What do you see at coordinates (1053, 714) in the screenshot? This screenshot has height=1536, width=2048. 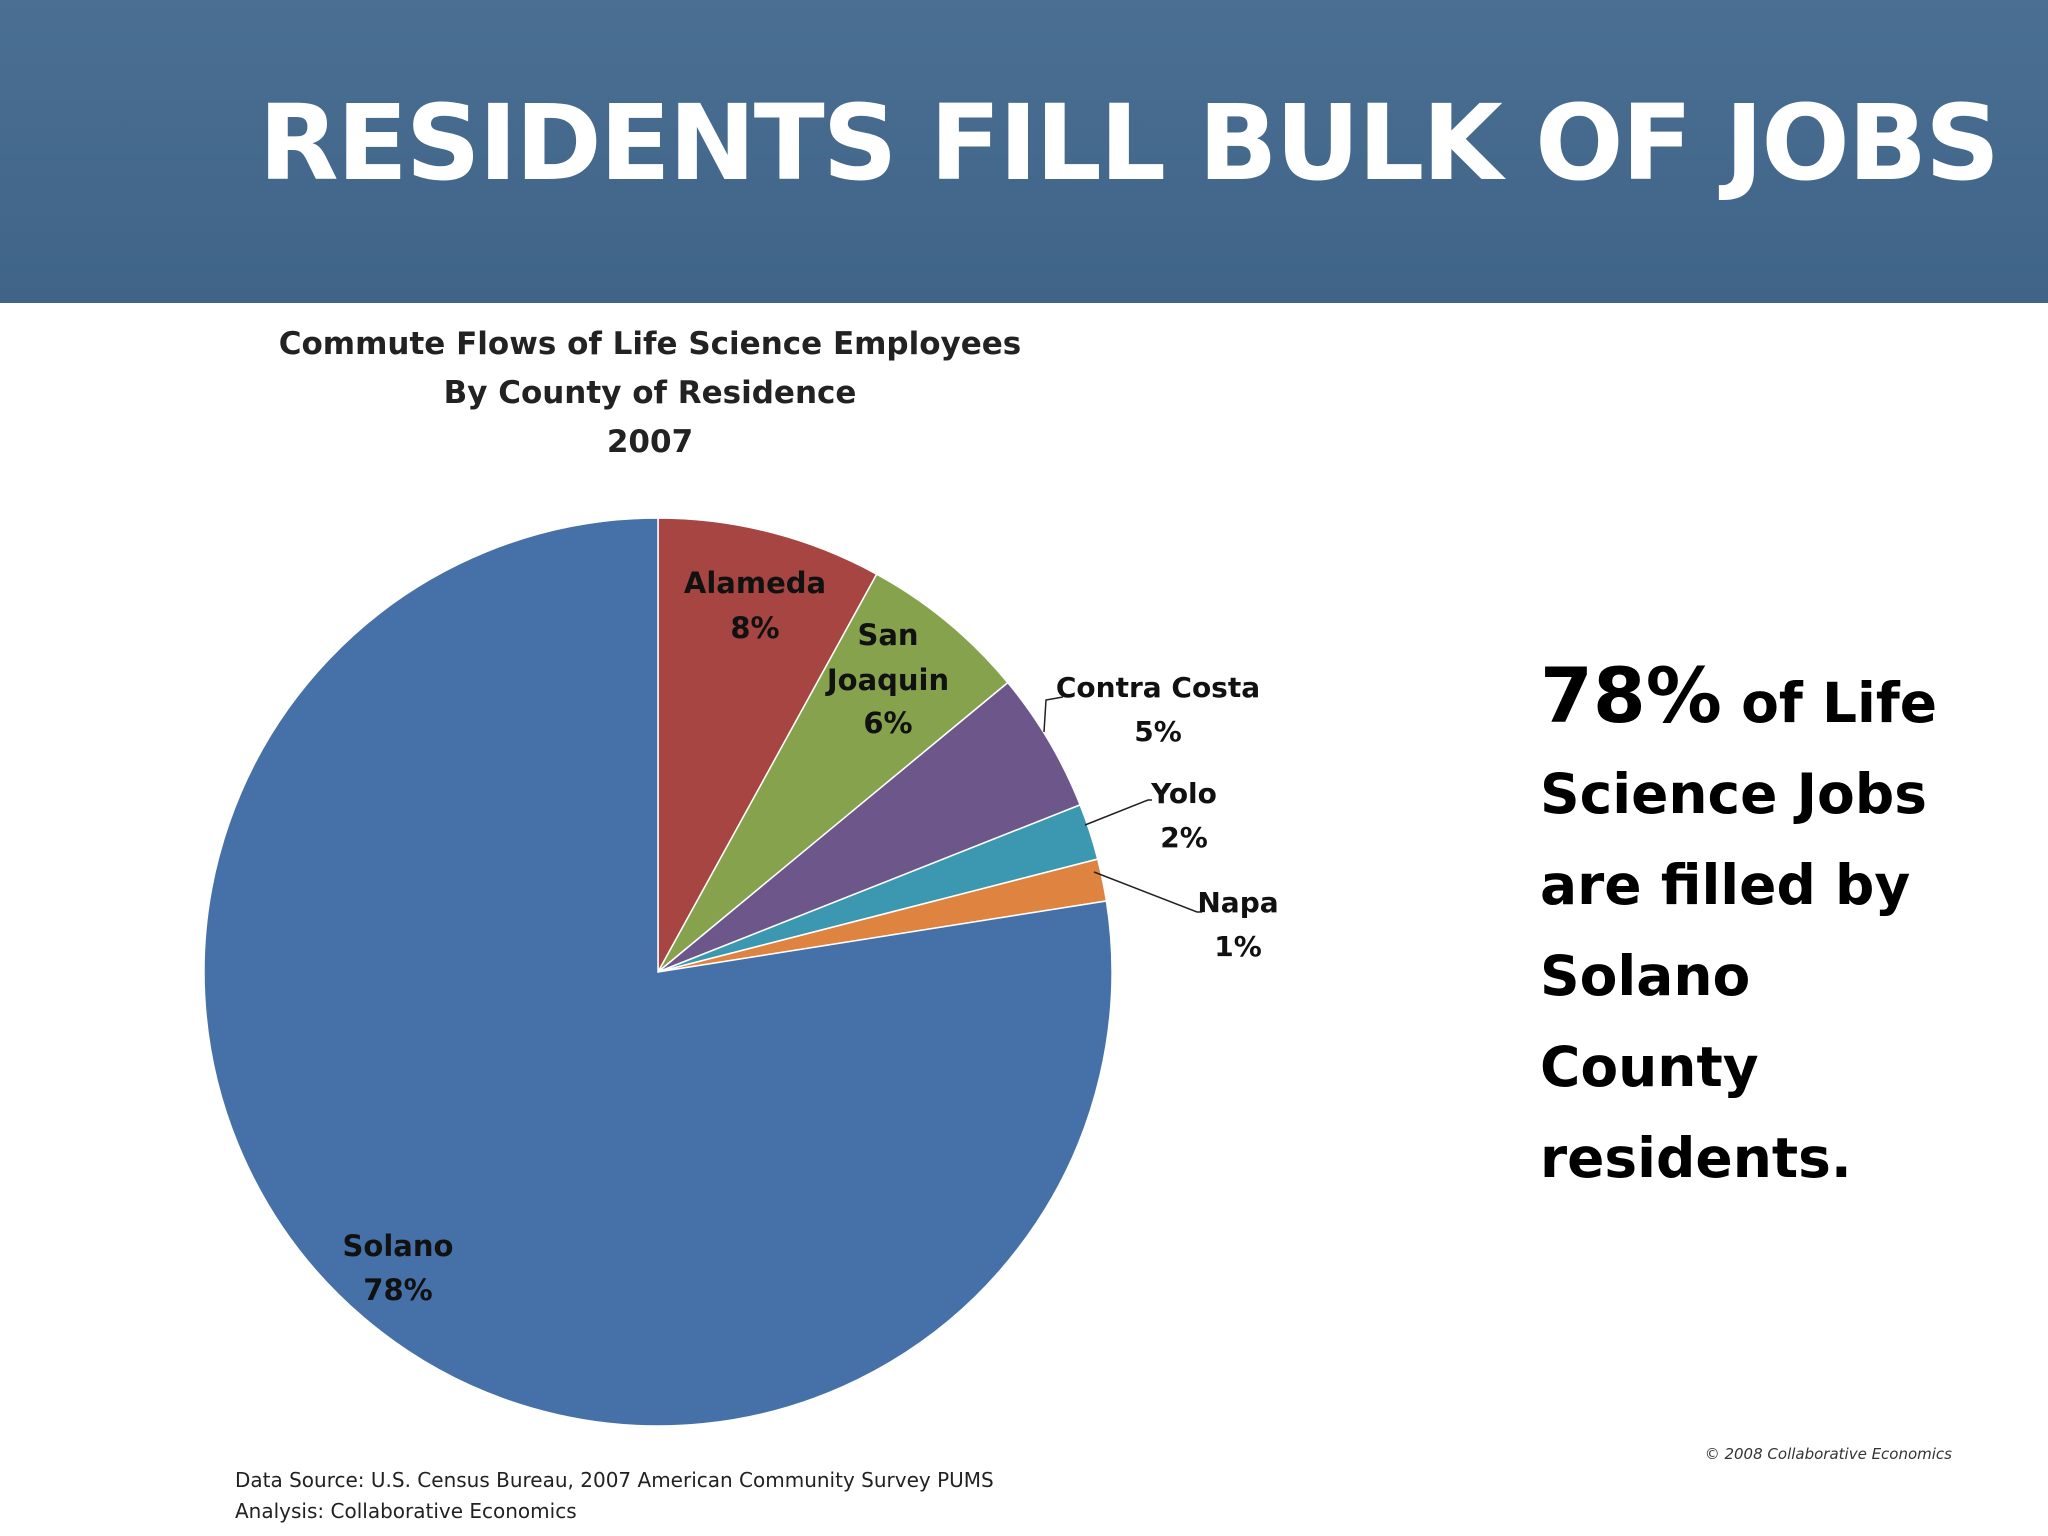 I see `leader-line-contra-costa` at bounding box center [1053, 714].